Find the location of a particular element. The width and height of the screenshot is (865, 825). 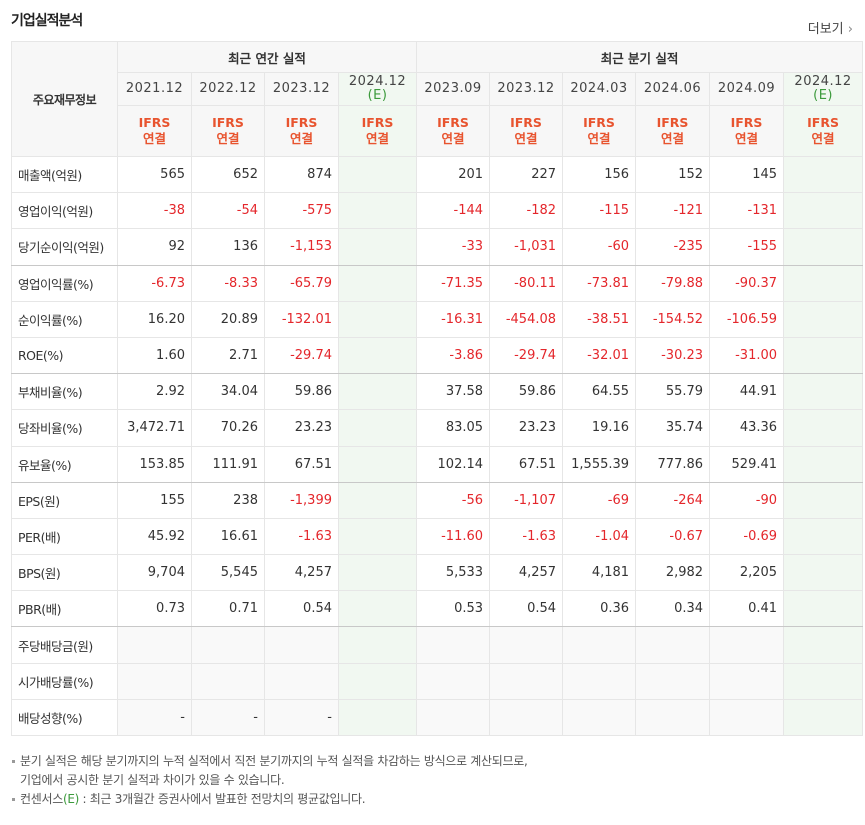

row-label: 매출액(억원) is located at coordinates (64, 174).